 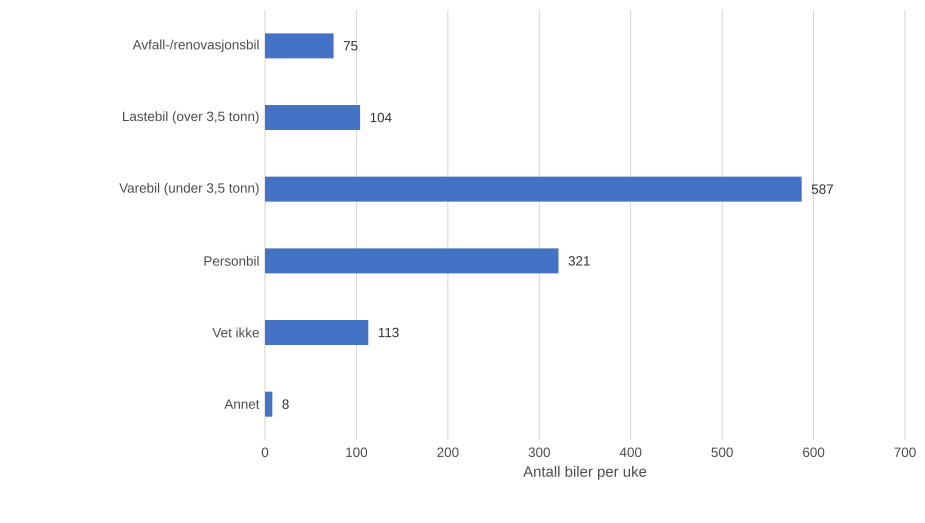 I want to click on x-tick-label: 600, so click(x=813, y=453).